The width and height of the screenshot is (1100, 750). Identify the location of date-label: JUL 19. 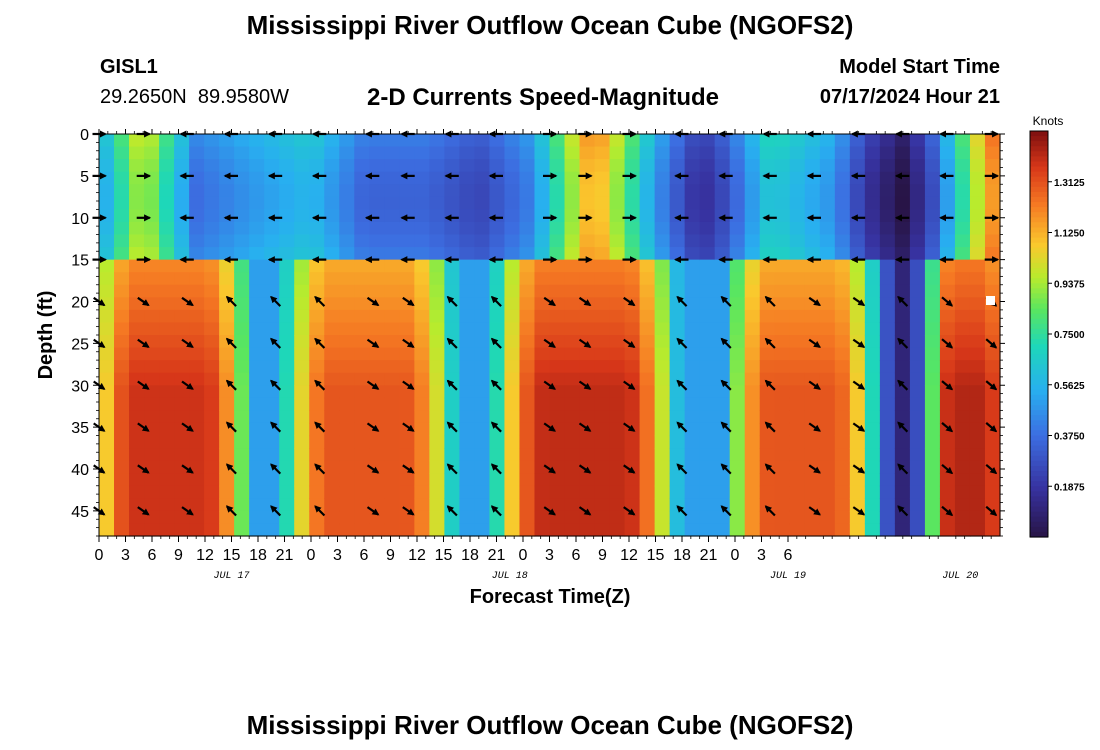
(788, 576).